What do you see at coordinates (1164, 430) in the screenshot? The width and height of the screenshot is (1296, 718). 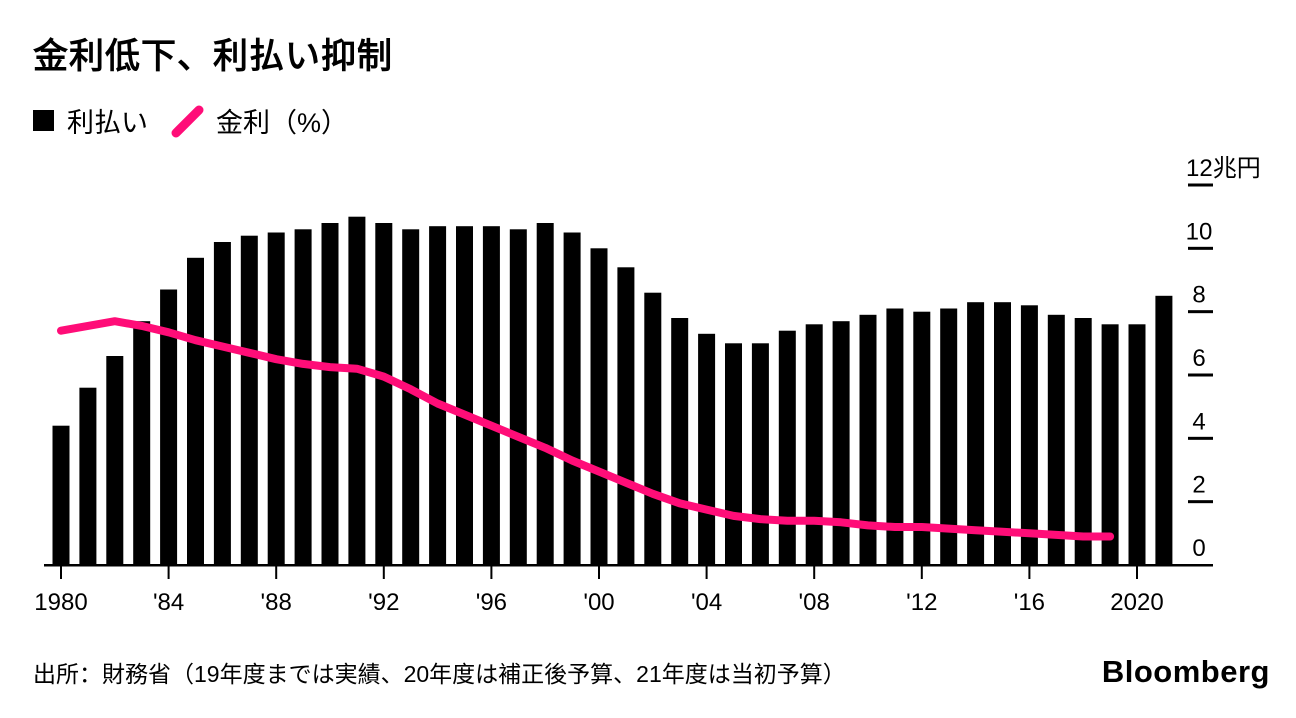 I see `bar-2021` at bounding box center [1164, 430].